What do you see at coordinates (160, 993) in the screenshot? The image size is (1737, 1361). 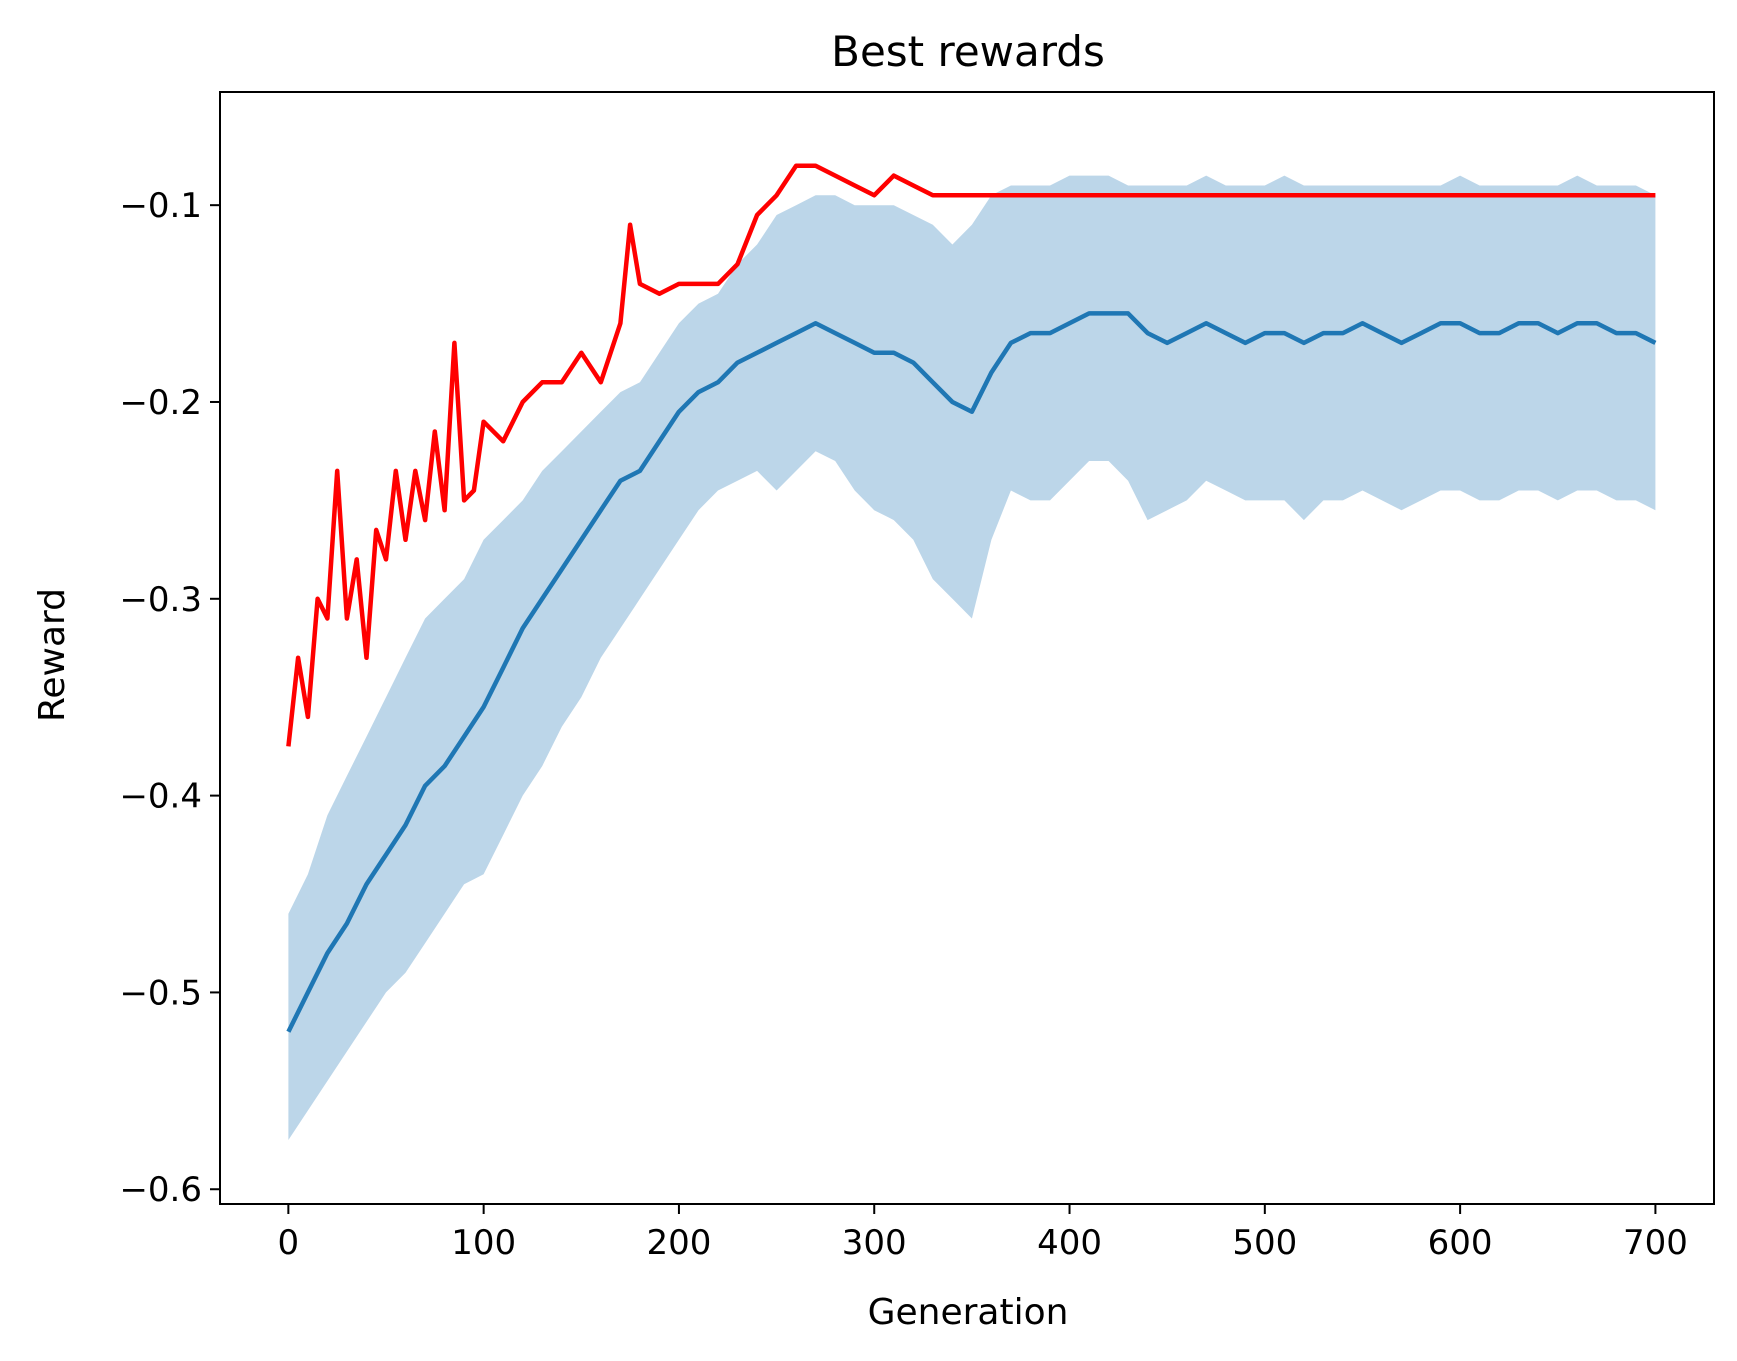 I see `y-tick-label: −0.5` at bounding box center [160, 993].